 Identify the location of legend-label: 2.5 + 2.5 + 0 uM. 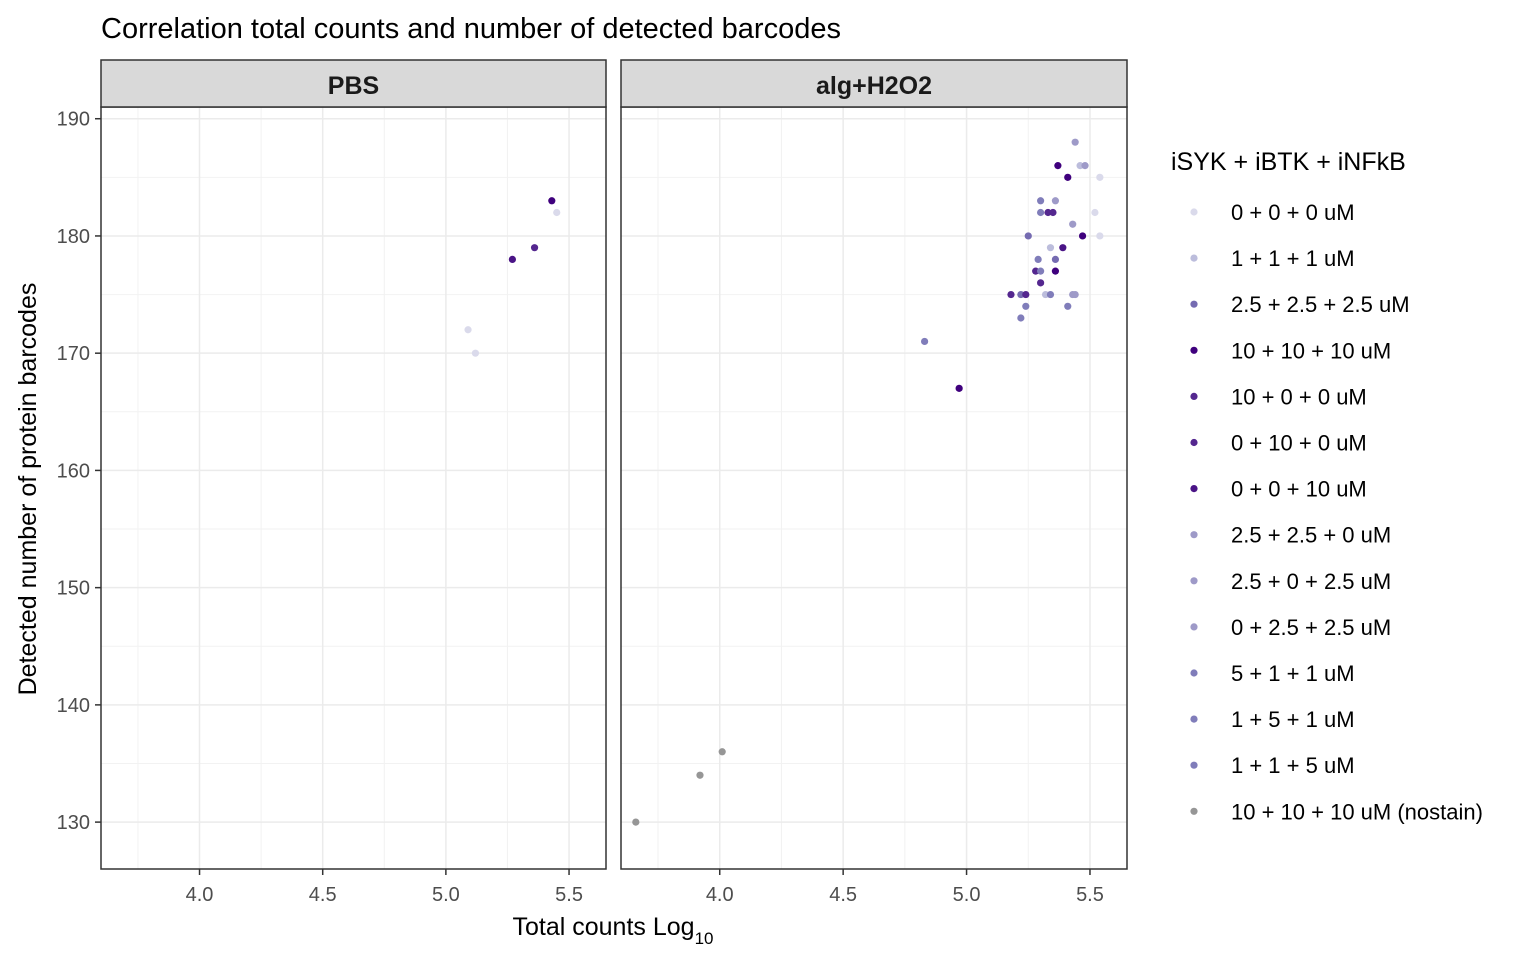
(1311, 535).